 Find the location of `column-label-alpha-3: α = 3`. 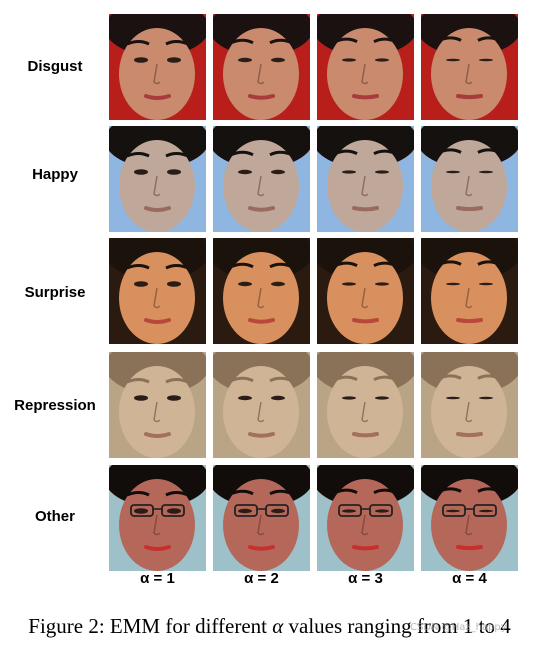

column-label-alpha-3: α = 3 is located at coordinates (365, 578).